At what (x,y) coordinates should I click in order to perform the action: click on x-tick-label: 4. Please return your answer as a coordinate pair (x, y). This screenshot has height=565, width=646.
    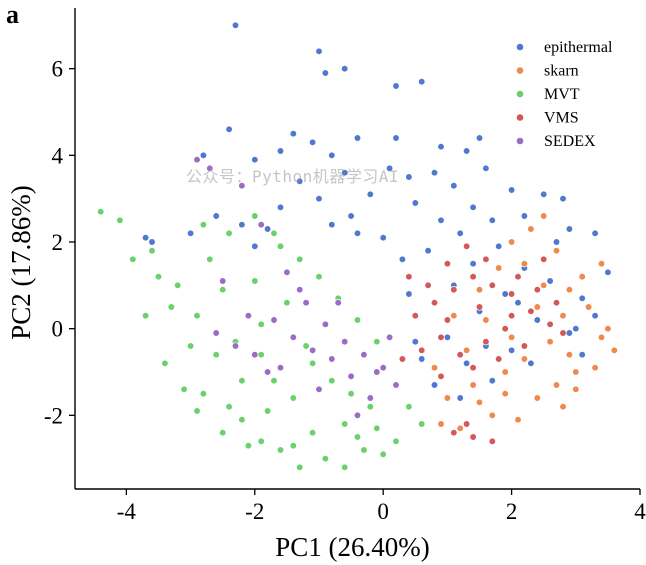
    Looking at the image, I should click on (640, 511).